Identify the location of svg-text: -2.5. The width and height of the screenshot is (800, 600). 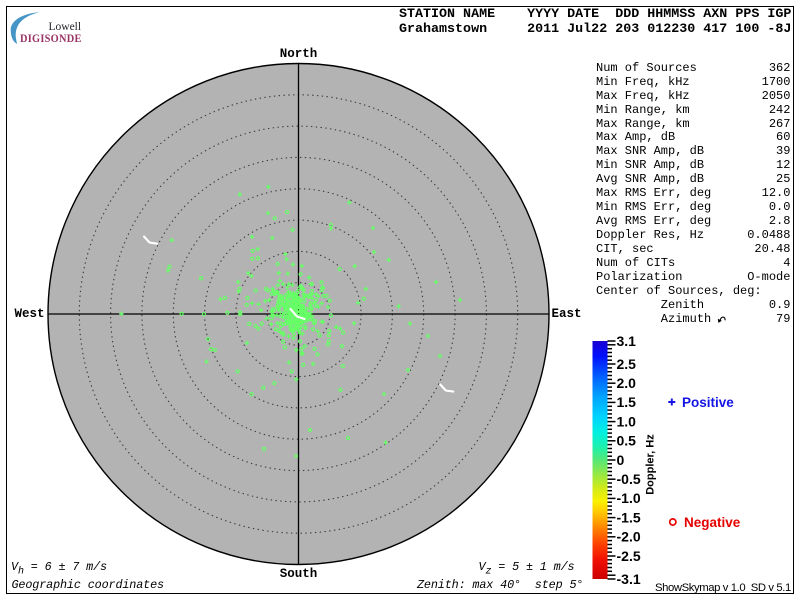
(629, 556).